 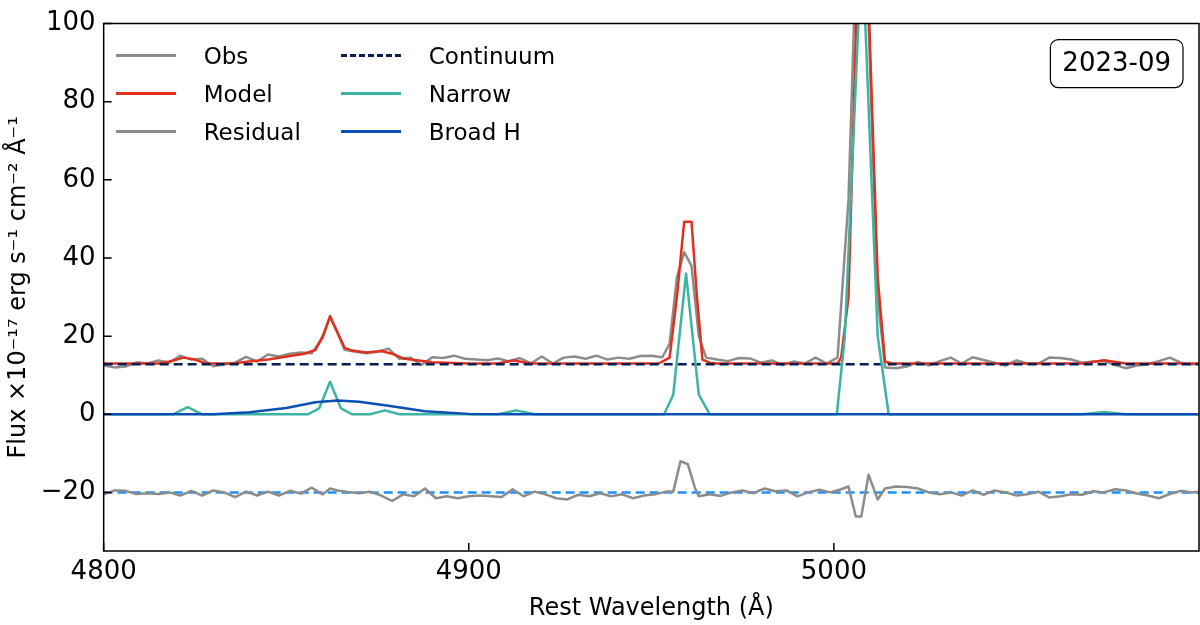 What do you see at coordinates (252, 131) in the screenshot?
I see `legend-label: Residual` at bounding box center [252, 131].